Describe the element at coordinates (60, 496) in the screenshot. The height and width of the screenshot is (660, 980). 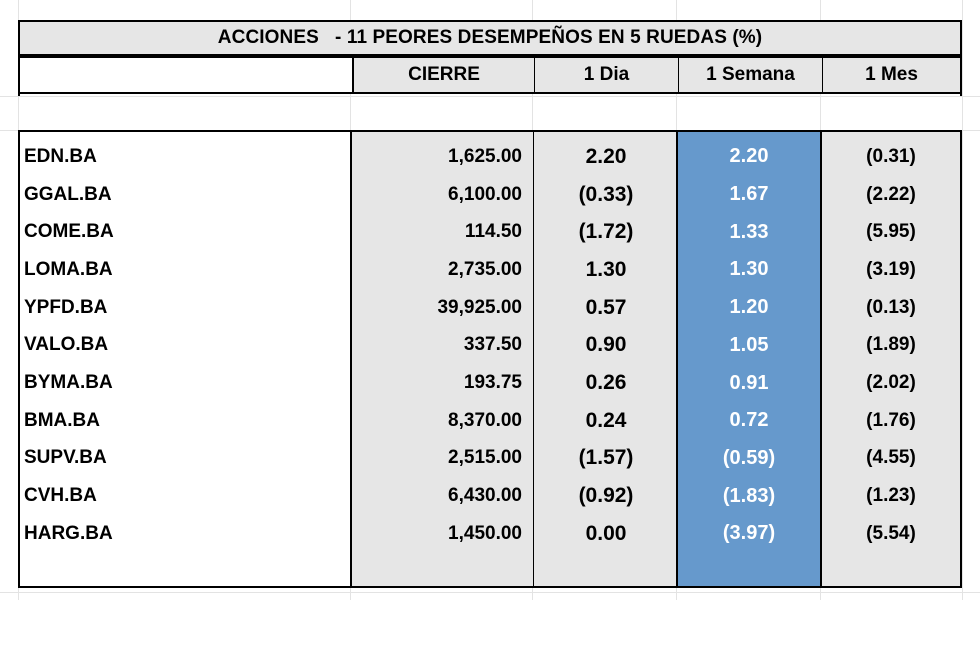
I see `ticker-cell: CVH.BA` at that location.